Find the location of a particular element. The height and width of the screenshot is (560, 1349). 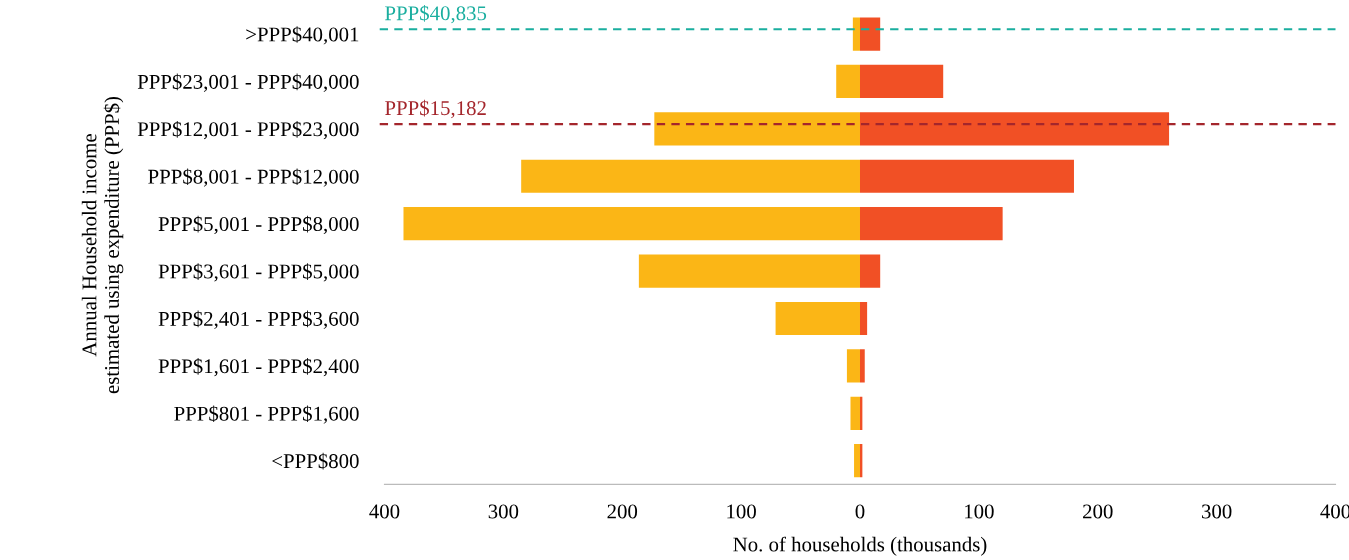

x-axis-title: No. of households (thousands) is located at coordinates (860, 546).